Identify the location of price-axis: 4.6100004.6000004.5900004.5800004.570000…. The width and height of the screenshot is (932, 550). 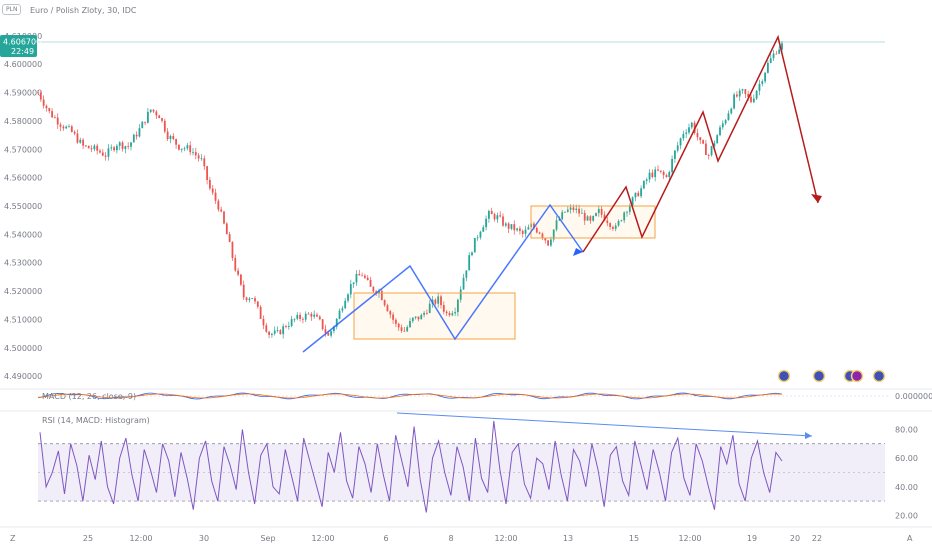
(23, 206).